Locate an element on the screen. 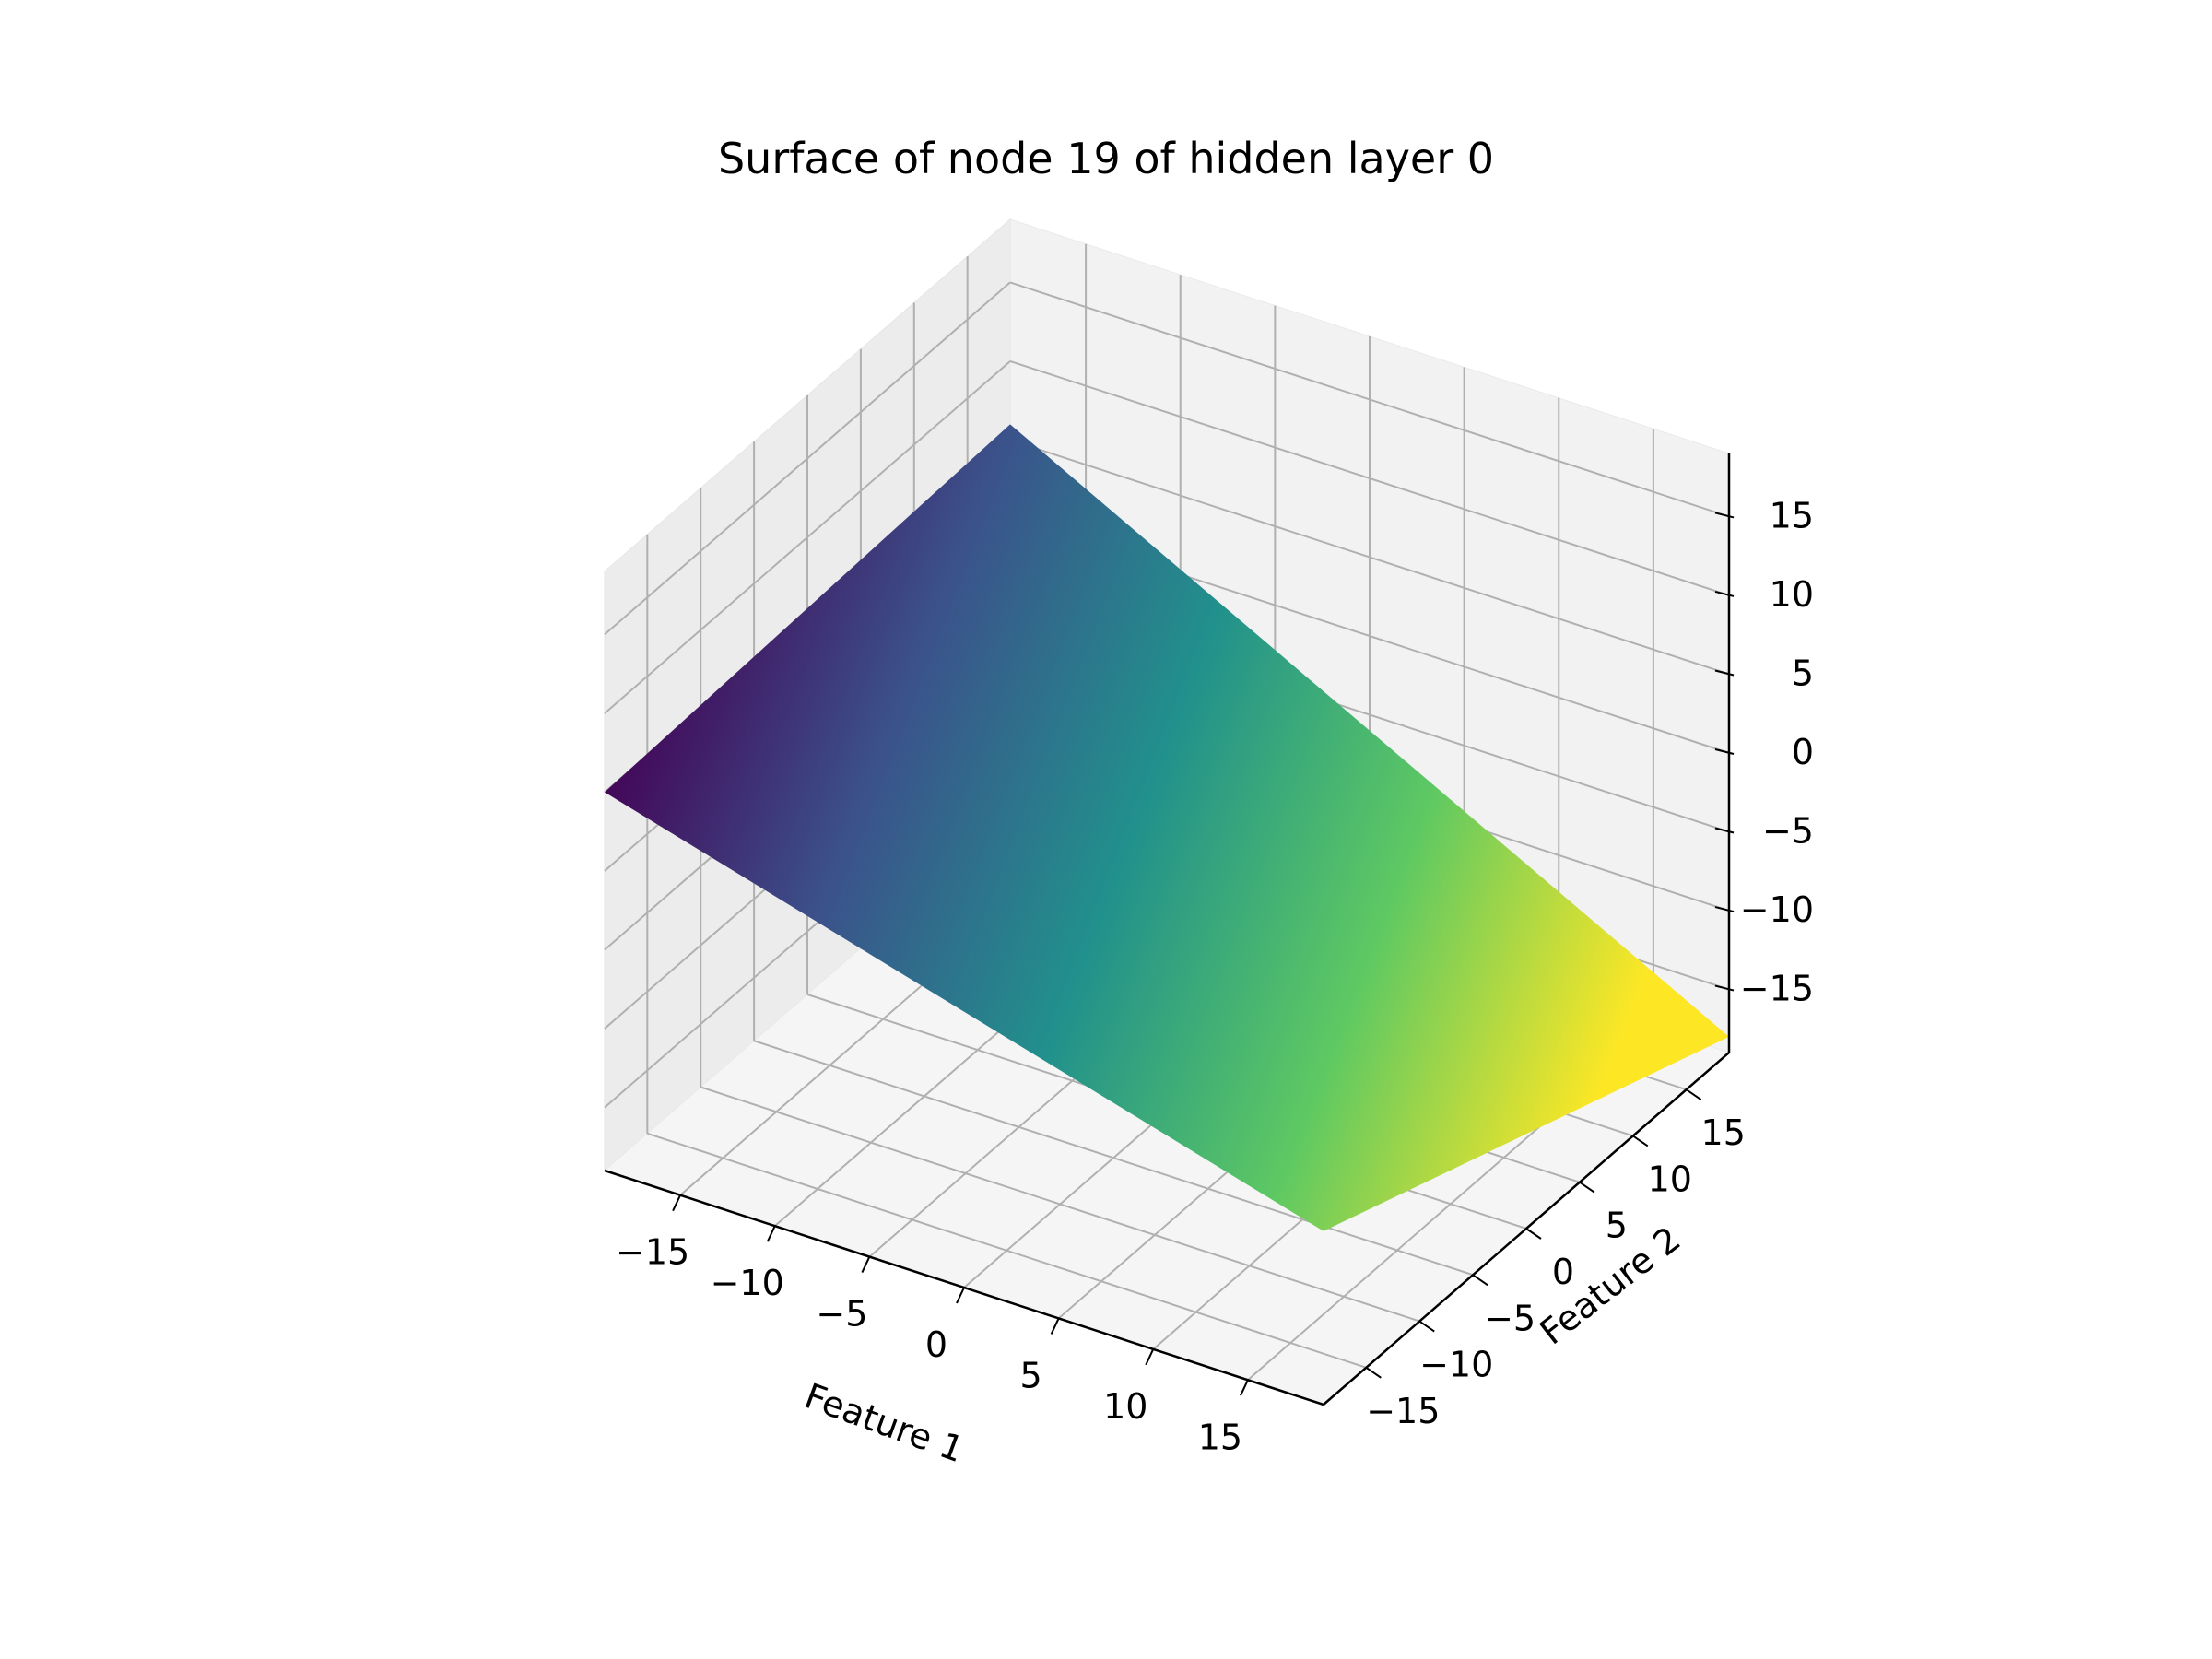  x-tick-label: −10 is located at coordinates (747, 1283).